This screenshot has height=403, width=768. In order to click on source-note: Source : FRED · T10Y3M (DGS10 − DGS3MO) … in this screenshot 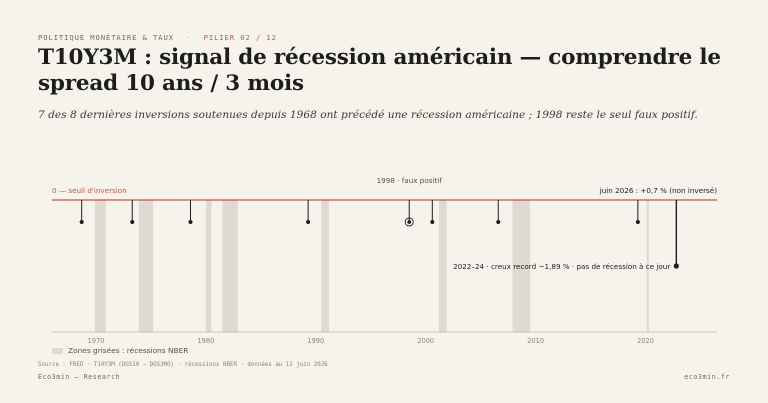, I will do `click(183, 365)`.